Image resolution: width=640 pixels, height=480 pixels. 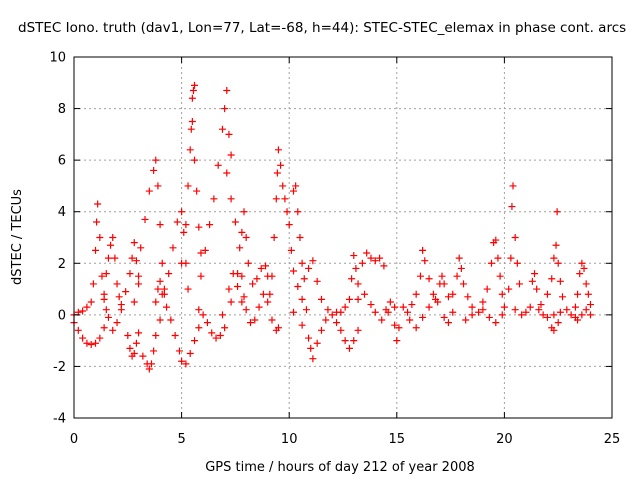 What do you see at coordinates (59, 367) in the screenshot?
I see `y-tick-label: -2` at bounding box center [59, 367].